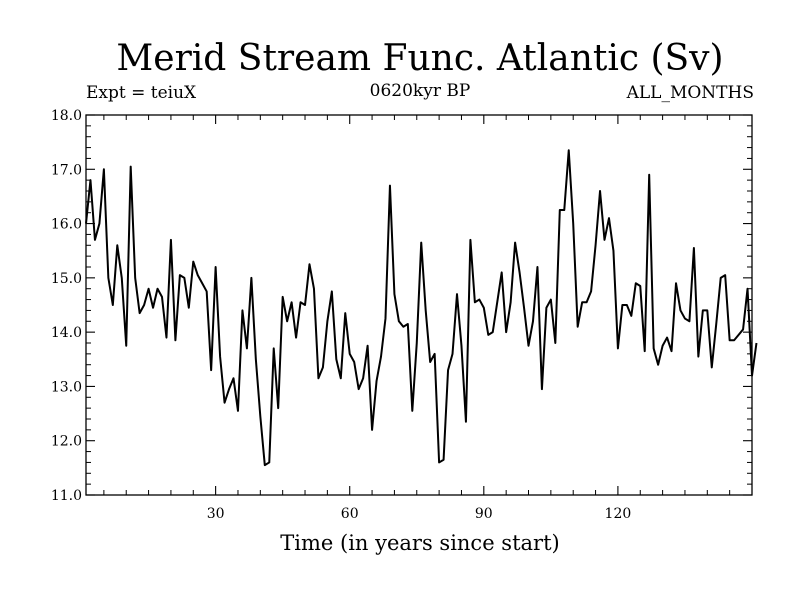 This screenshot has width=800, height=600. Describe the element at coordinates (66, 279) in the screenshot. I see `y-tick-label: 15.0` at that location.